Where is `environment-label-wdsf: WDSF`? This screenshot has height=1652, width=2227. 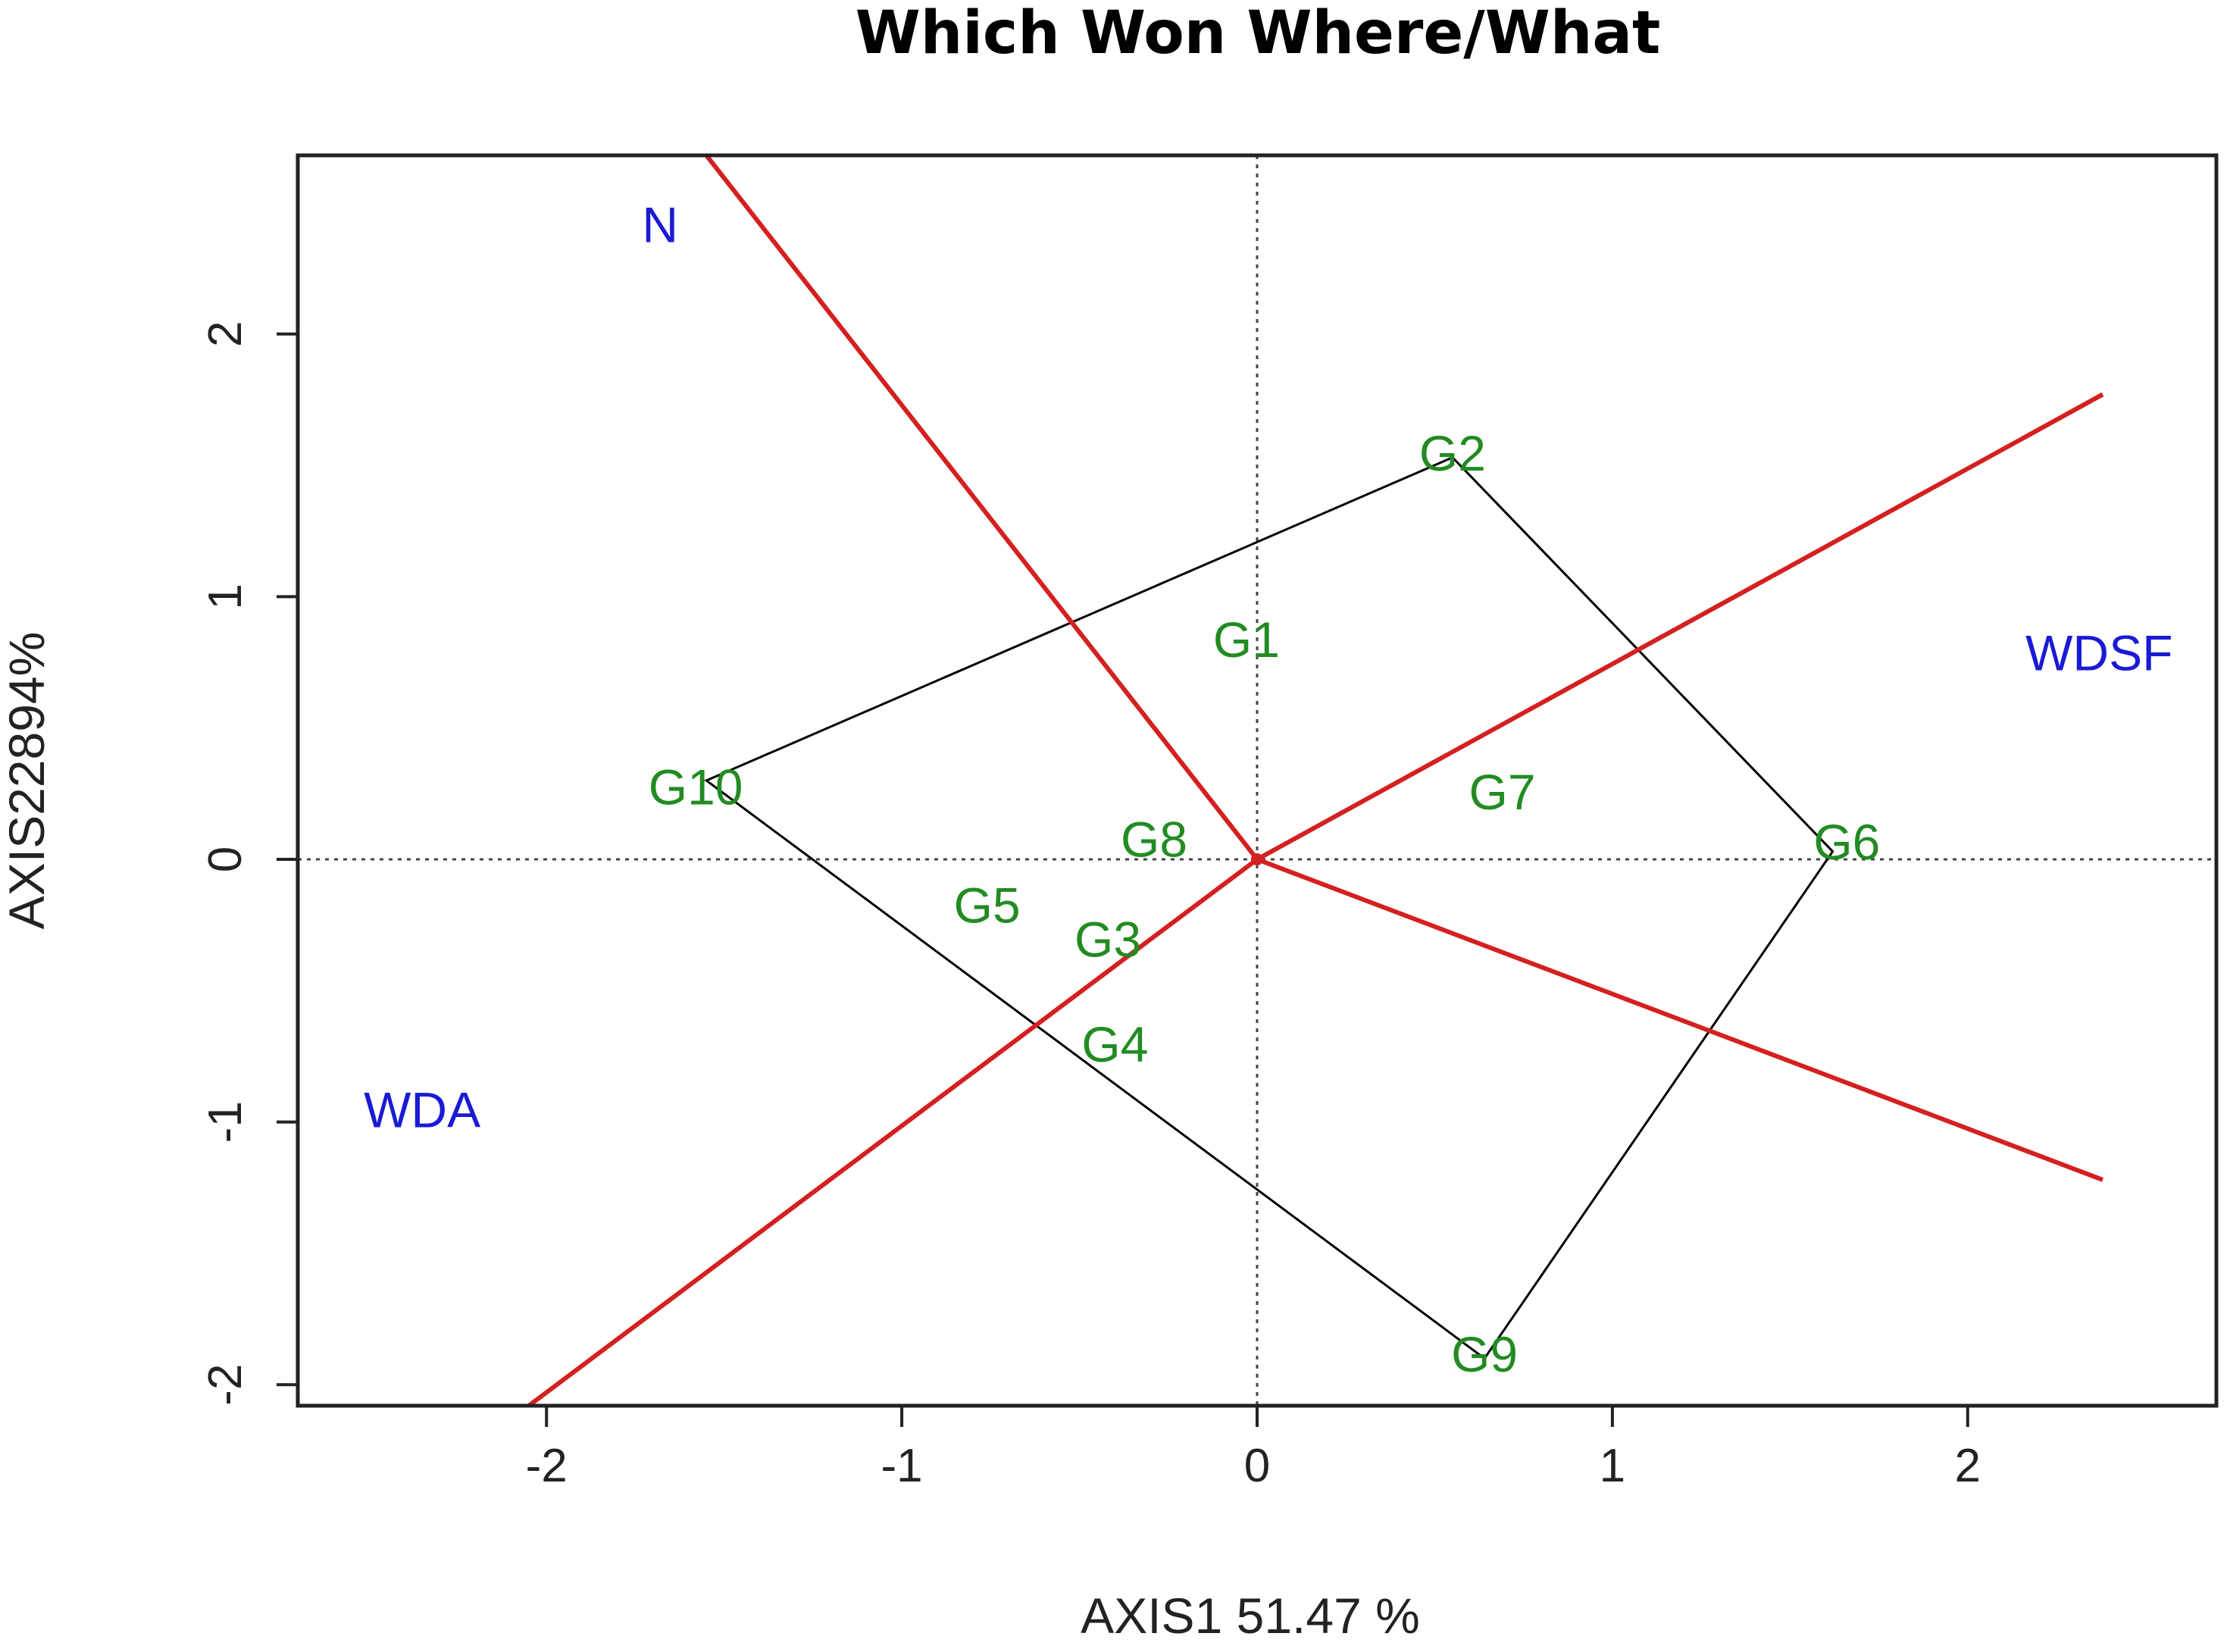
environment-label-wdsf: WDSF is located at coordinates (2098, 653).